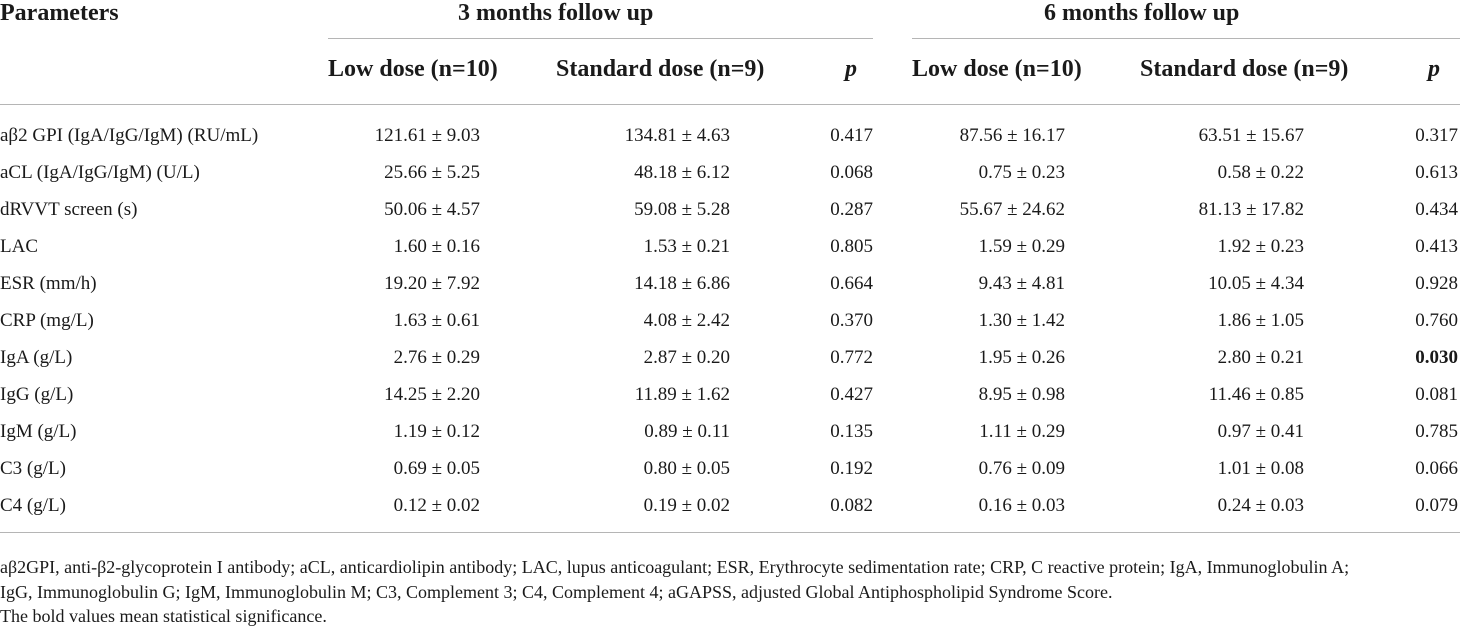 This screenshot has width=1460, height=629. I want to click on p-value-3-cell: 0.287, so click(851, 209).